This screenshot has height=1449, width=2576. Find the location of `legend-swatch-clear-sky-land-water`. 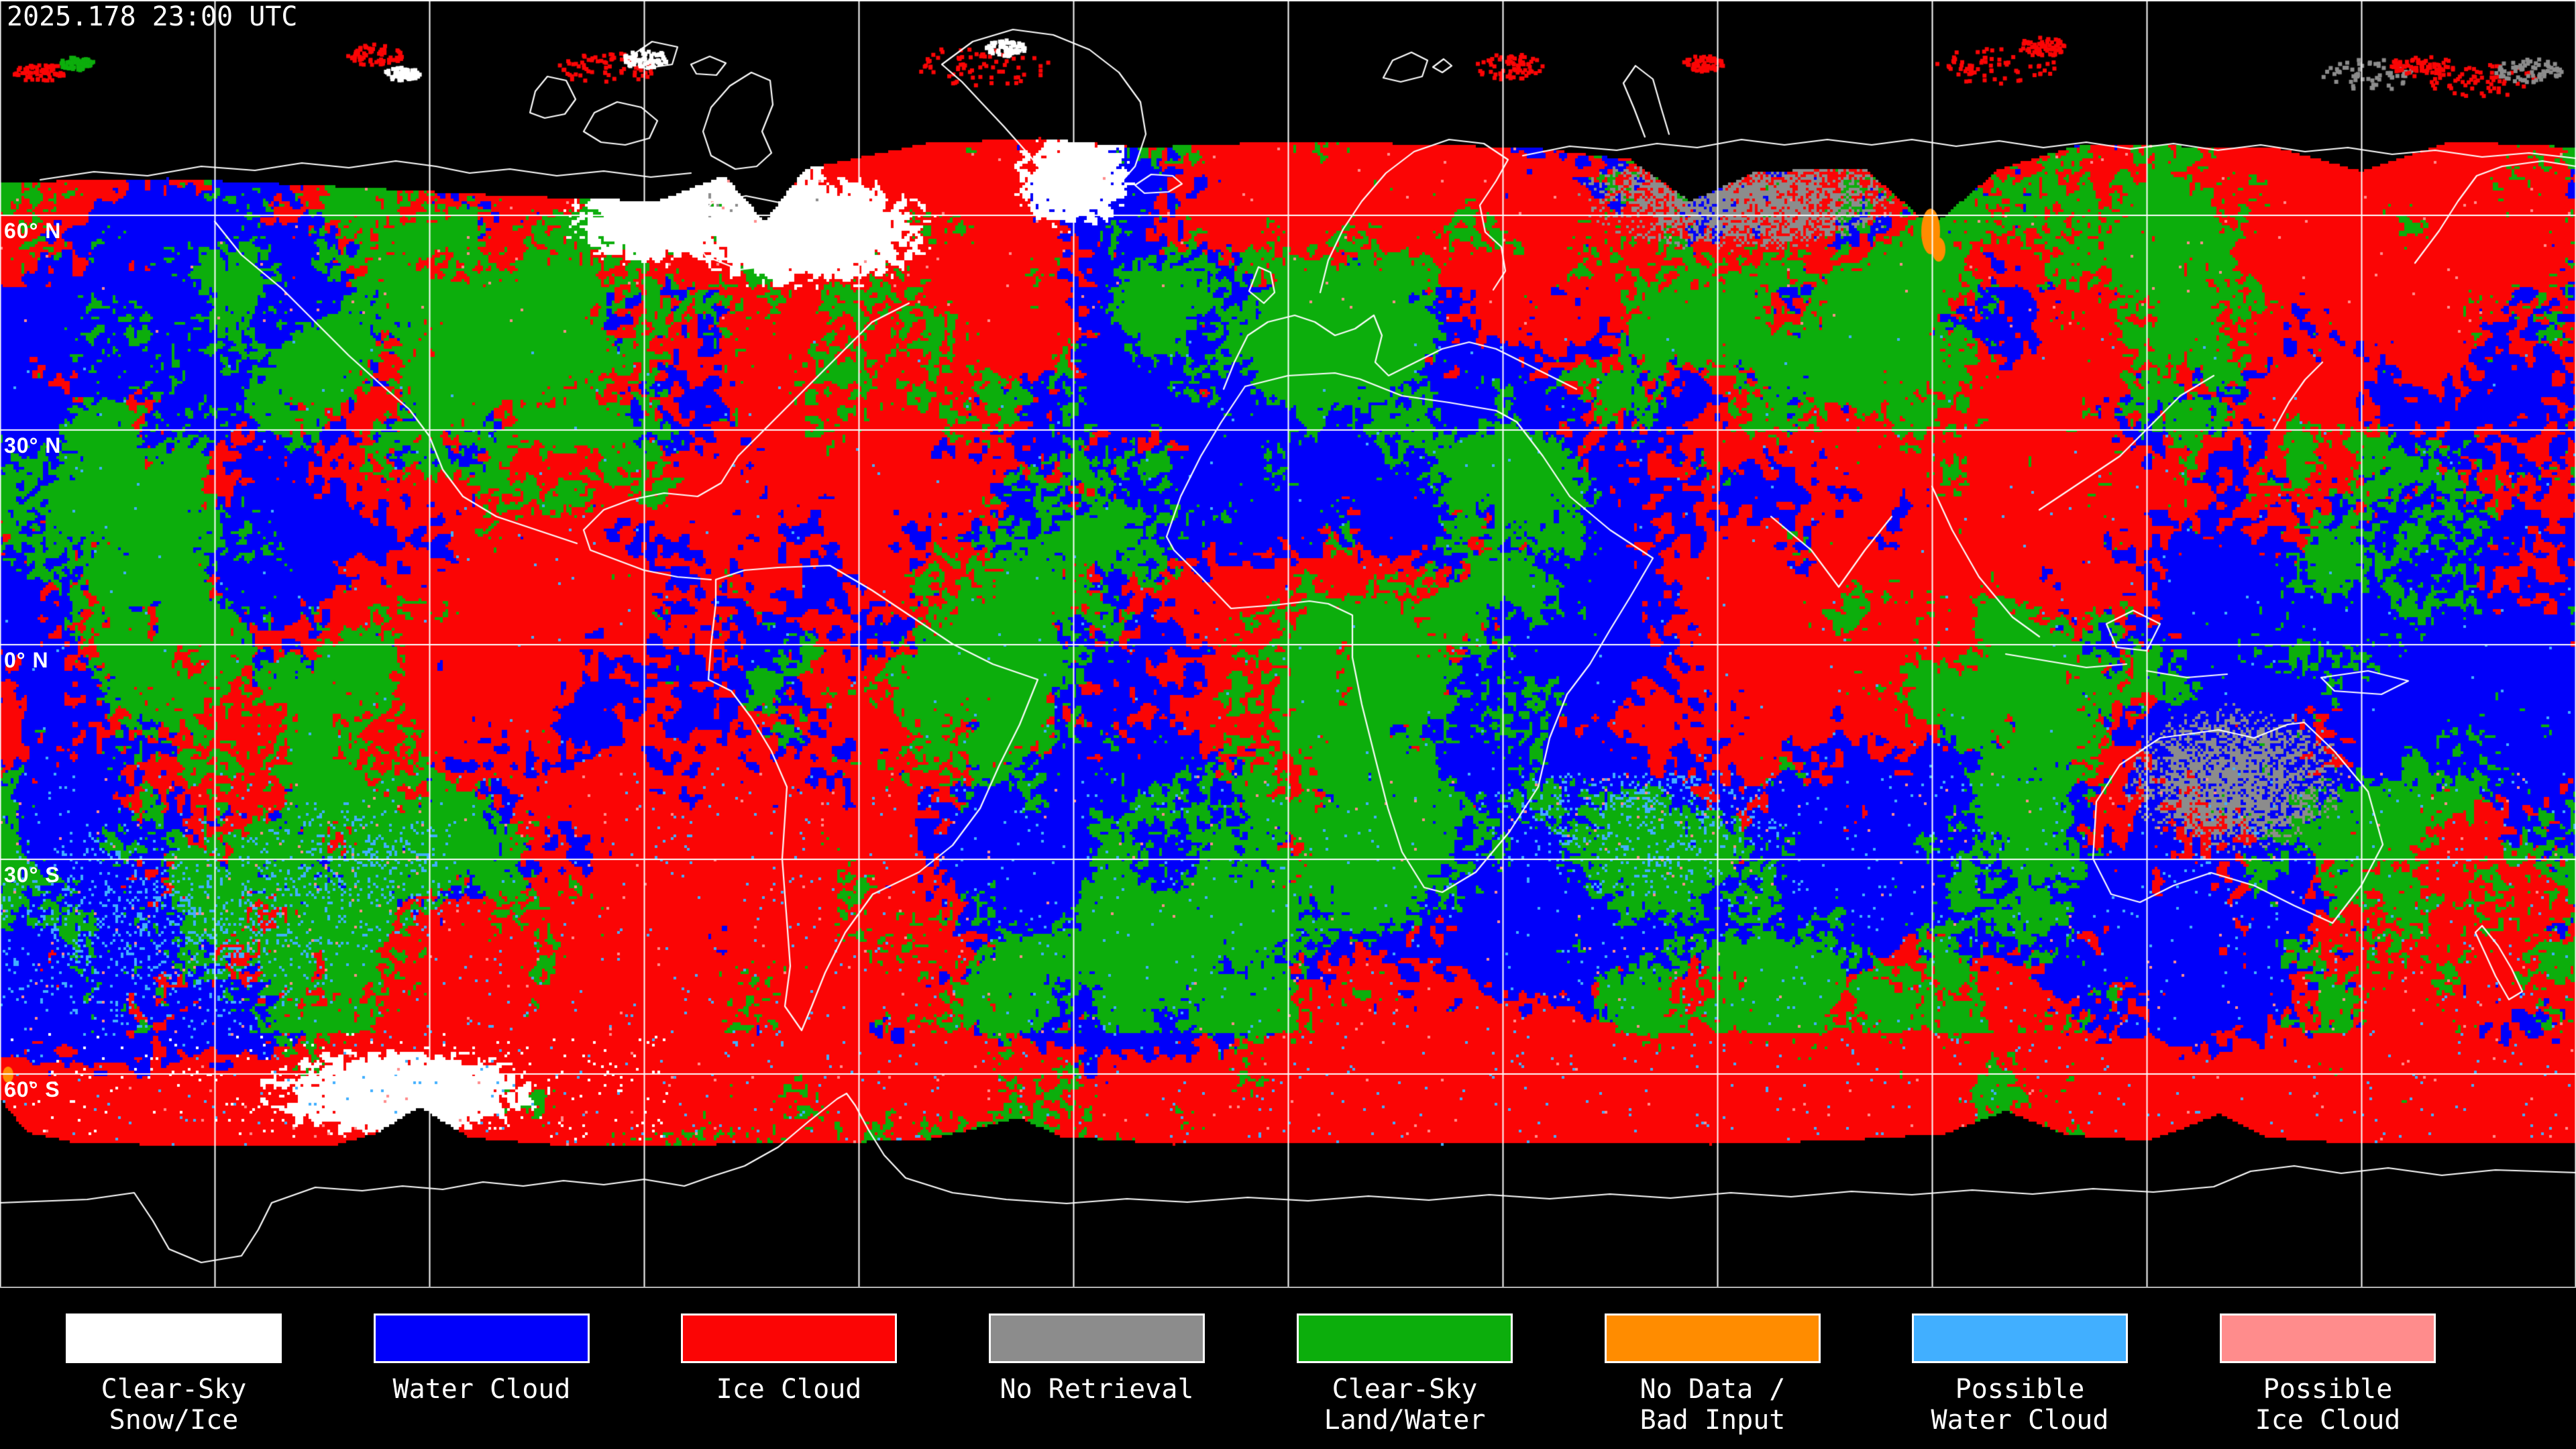

legend-swatch-clear-sky-land-water is located at coordinates (1405, 1338).